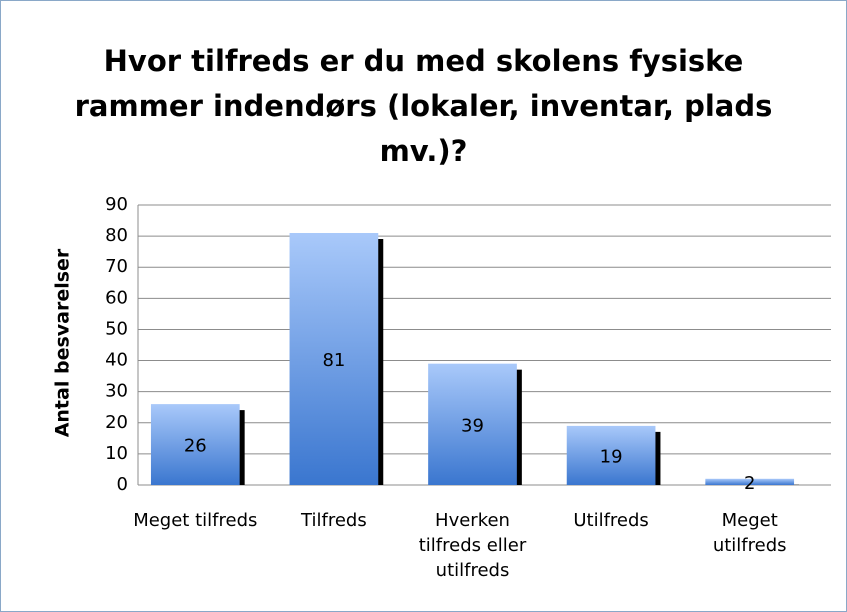 This screenshot has width=847, height=612. I want to click on y-axis-label: Antal besvarelser, so click(63, 342).